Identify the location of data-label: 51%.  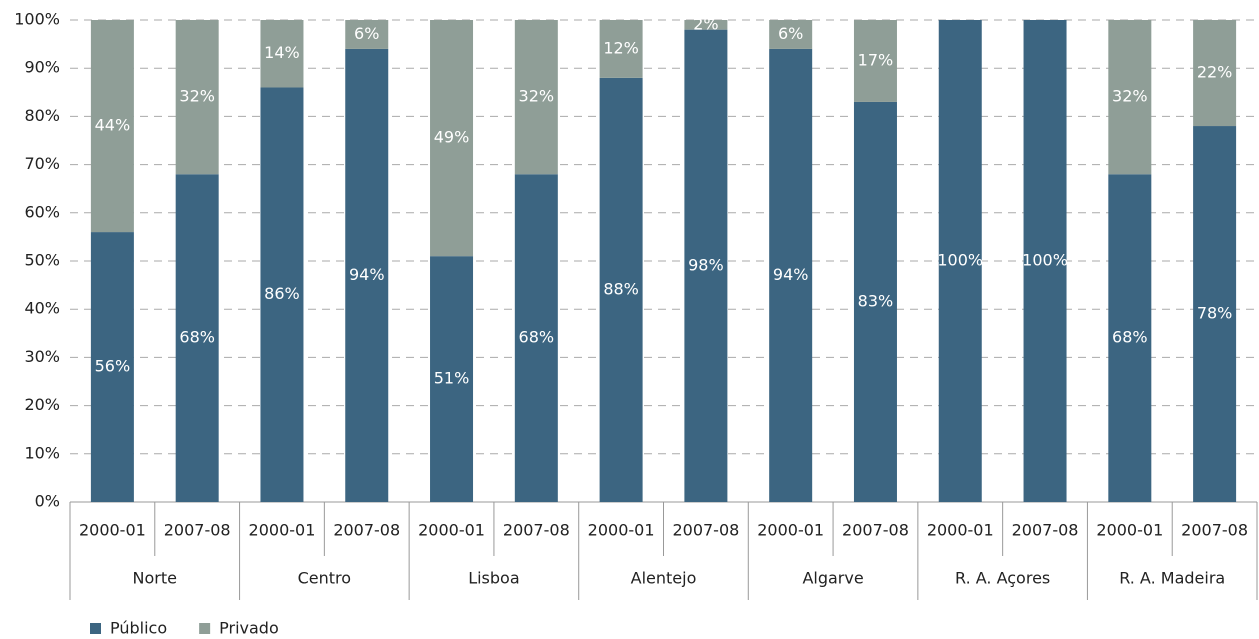
(452, 378).